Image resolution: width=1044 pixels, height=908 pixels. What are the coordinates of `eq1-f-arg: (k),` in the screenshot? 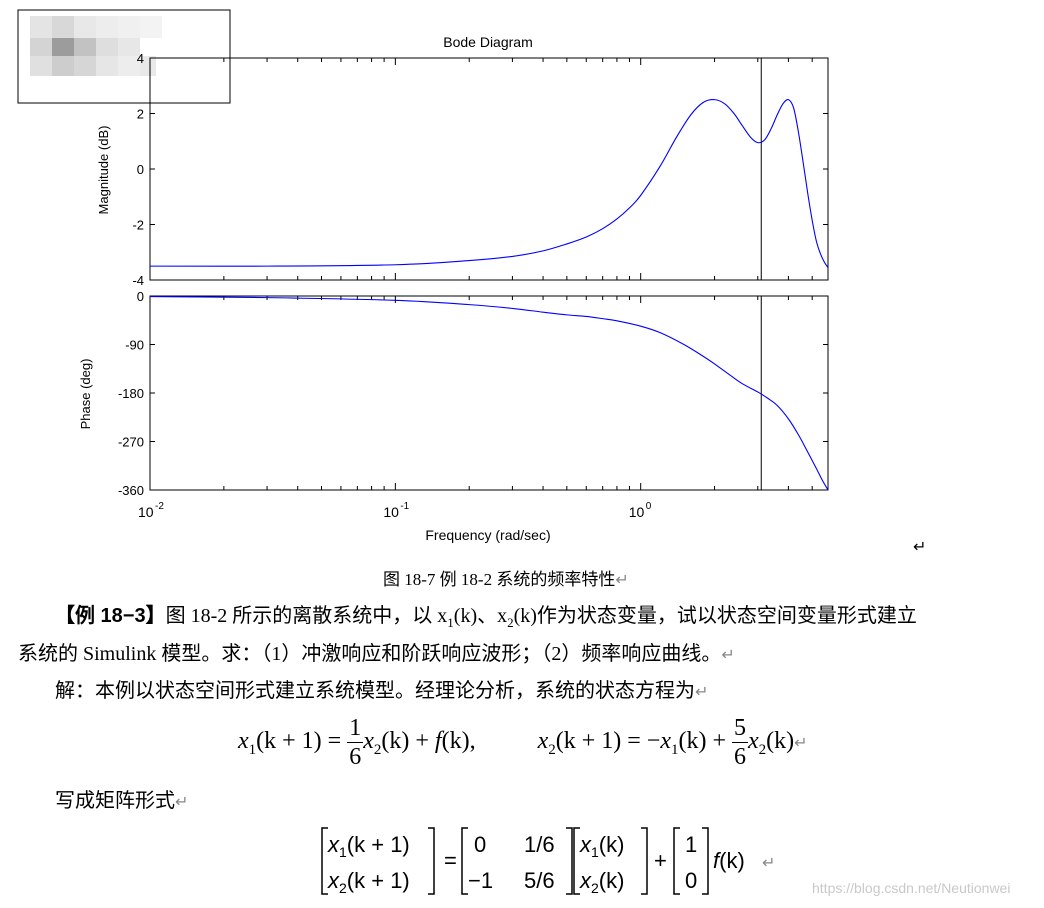 It's located at (458, 741).